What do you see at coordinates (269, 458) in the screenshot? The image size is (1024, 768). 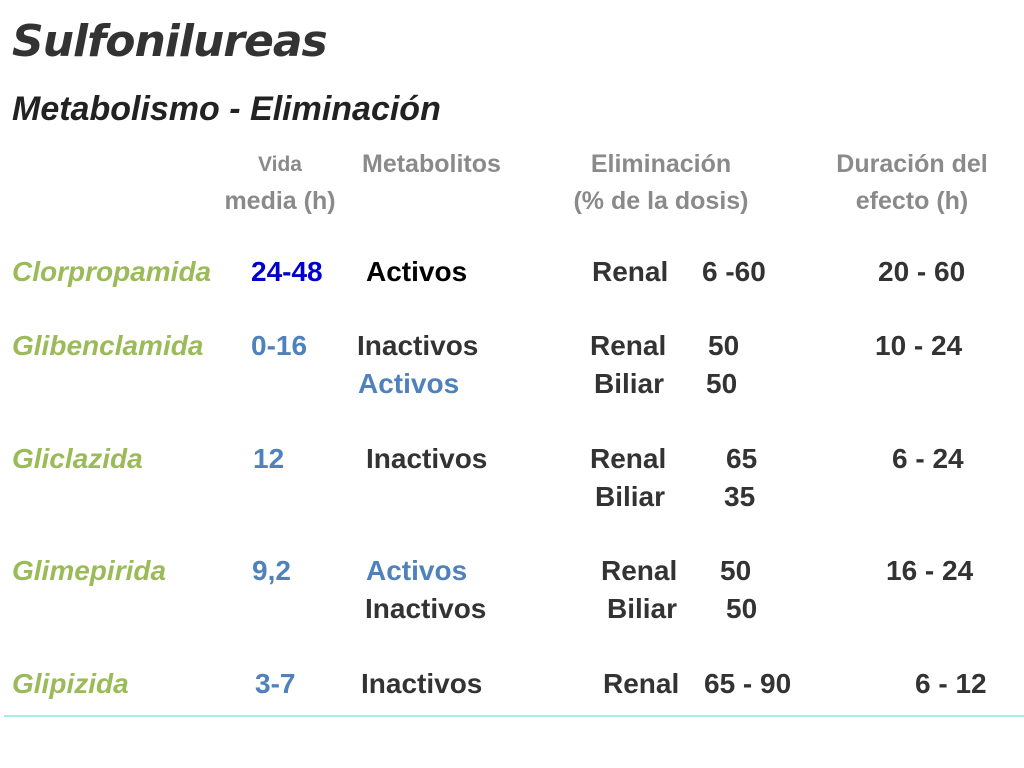 I see `half-life-value: 12` at bounding box center [269, 458].